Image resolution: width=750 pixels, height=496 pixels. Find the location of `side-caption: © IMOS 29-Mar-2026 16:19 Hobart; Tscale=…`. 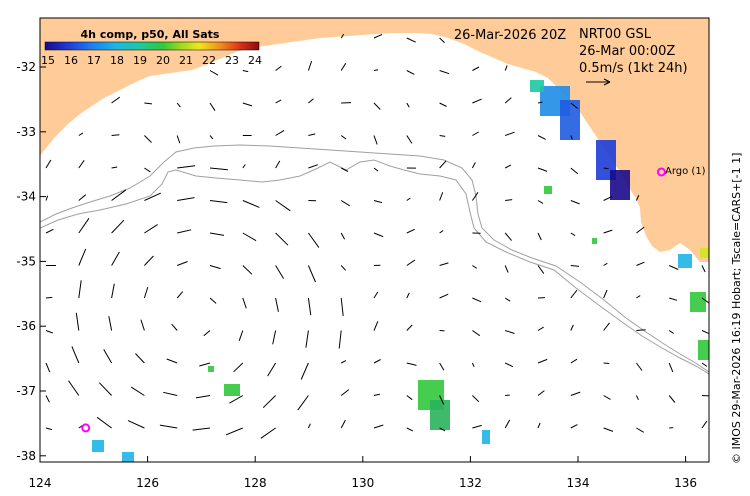

side-caption: © IMOS 29-Mar-2026 16:19 Hobart; Tscale=… is located at coordinates (736, 308).